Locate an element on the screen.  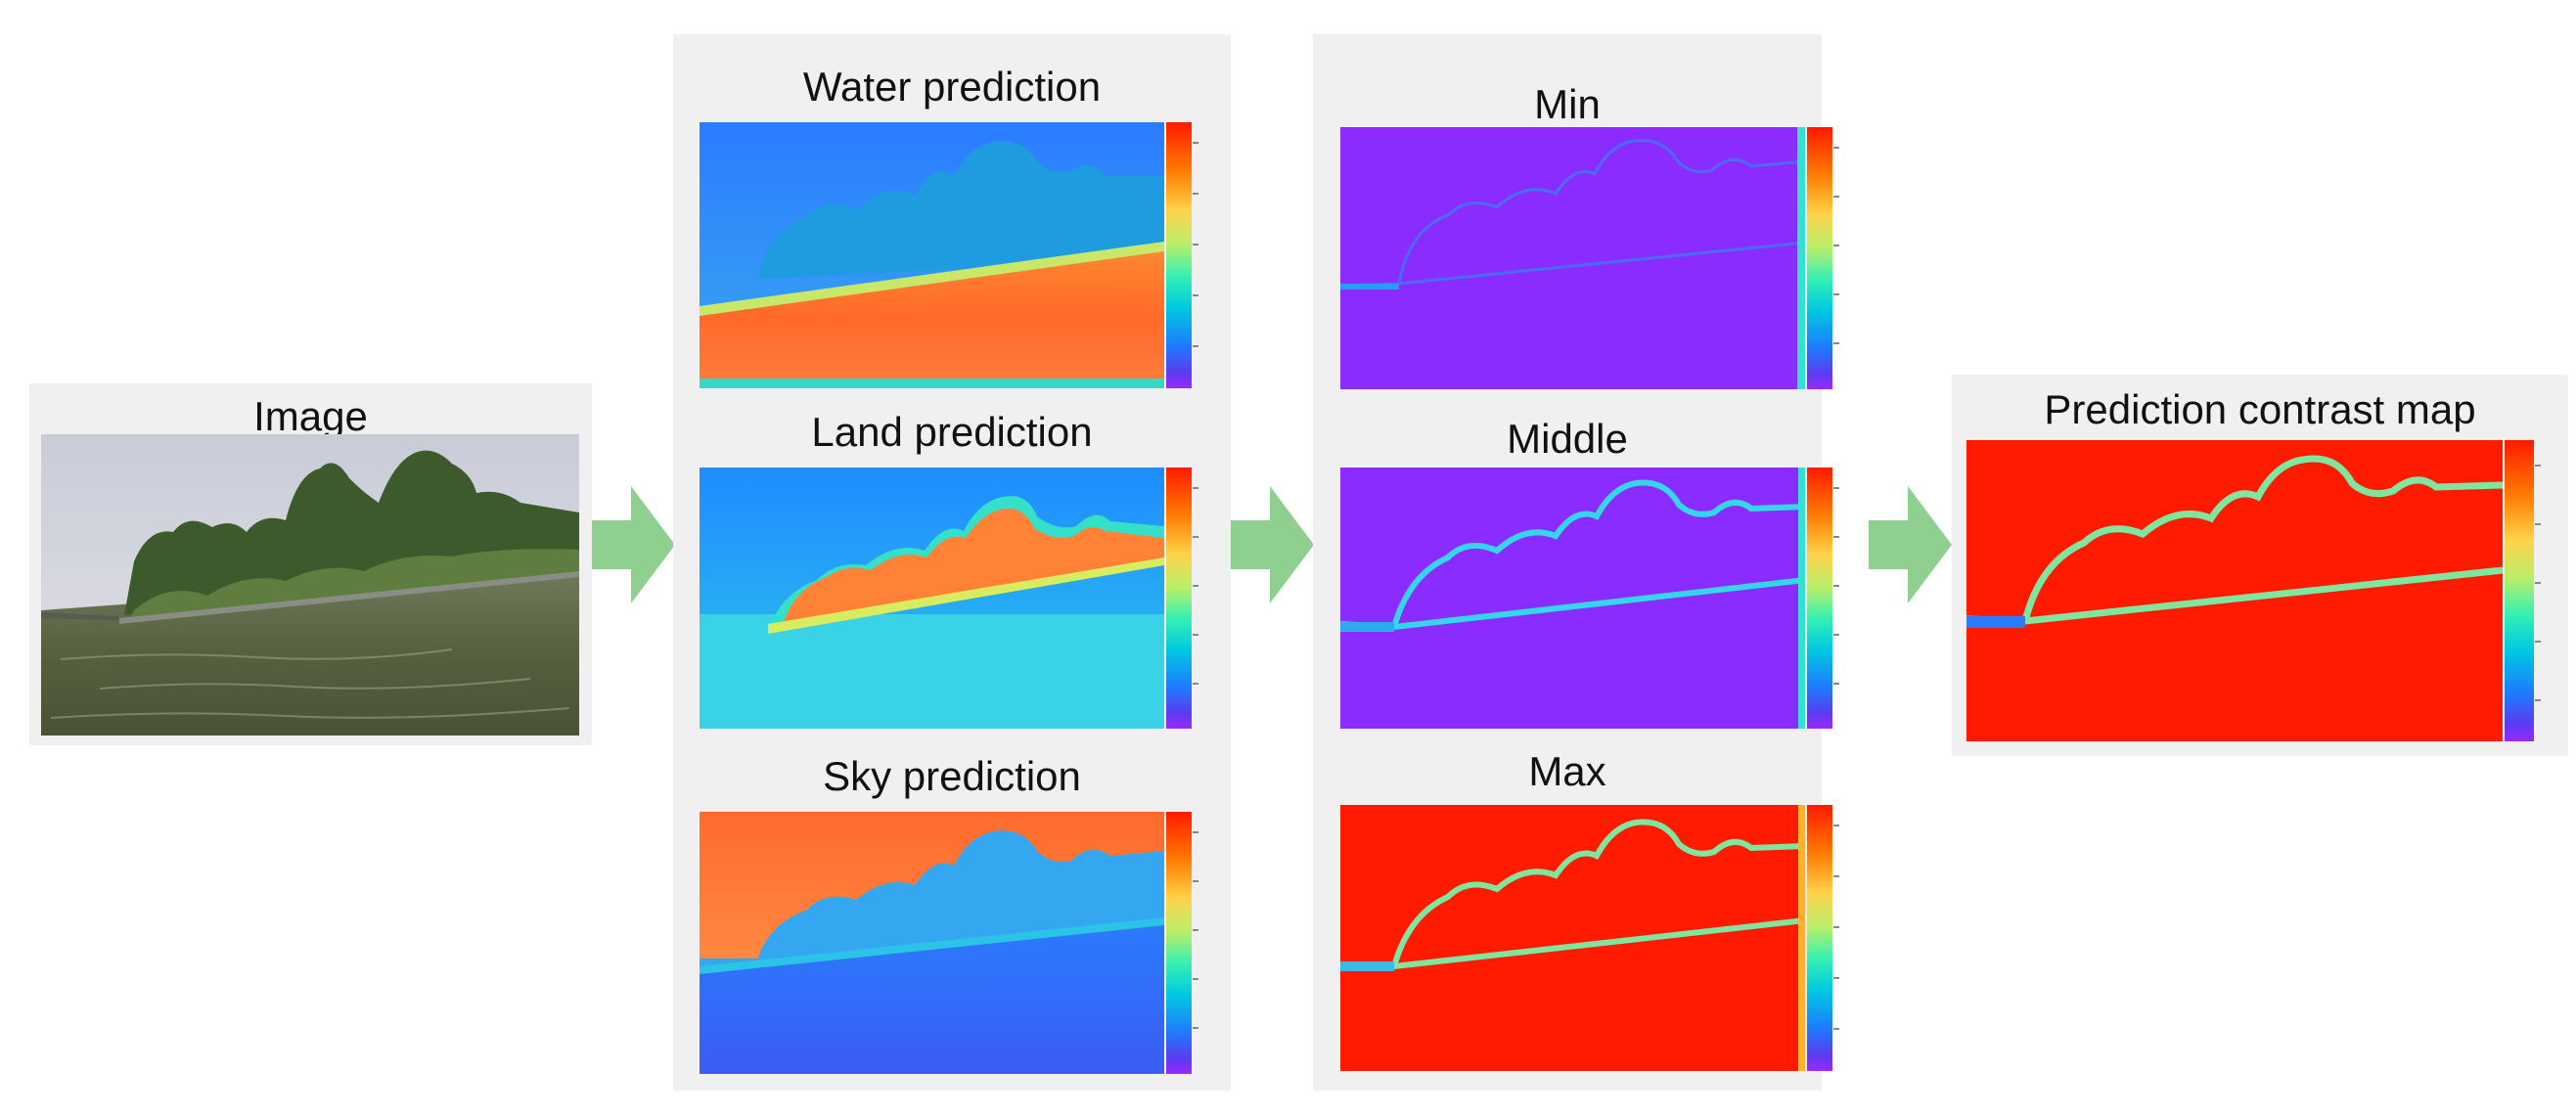
min-title: Min is located at coordinates (1567, 104).